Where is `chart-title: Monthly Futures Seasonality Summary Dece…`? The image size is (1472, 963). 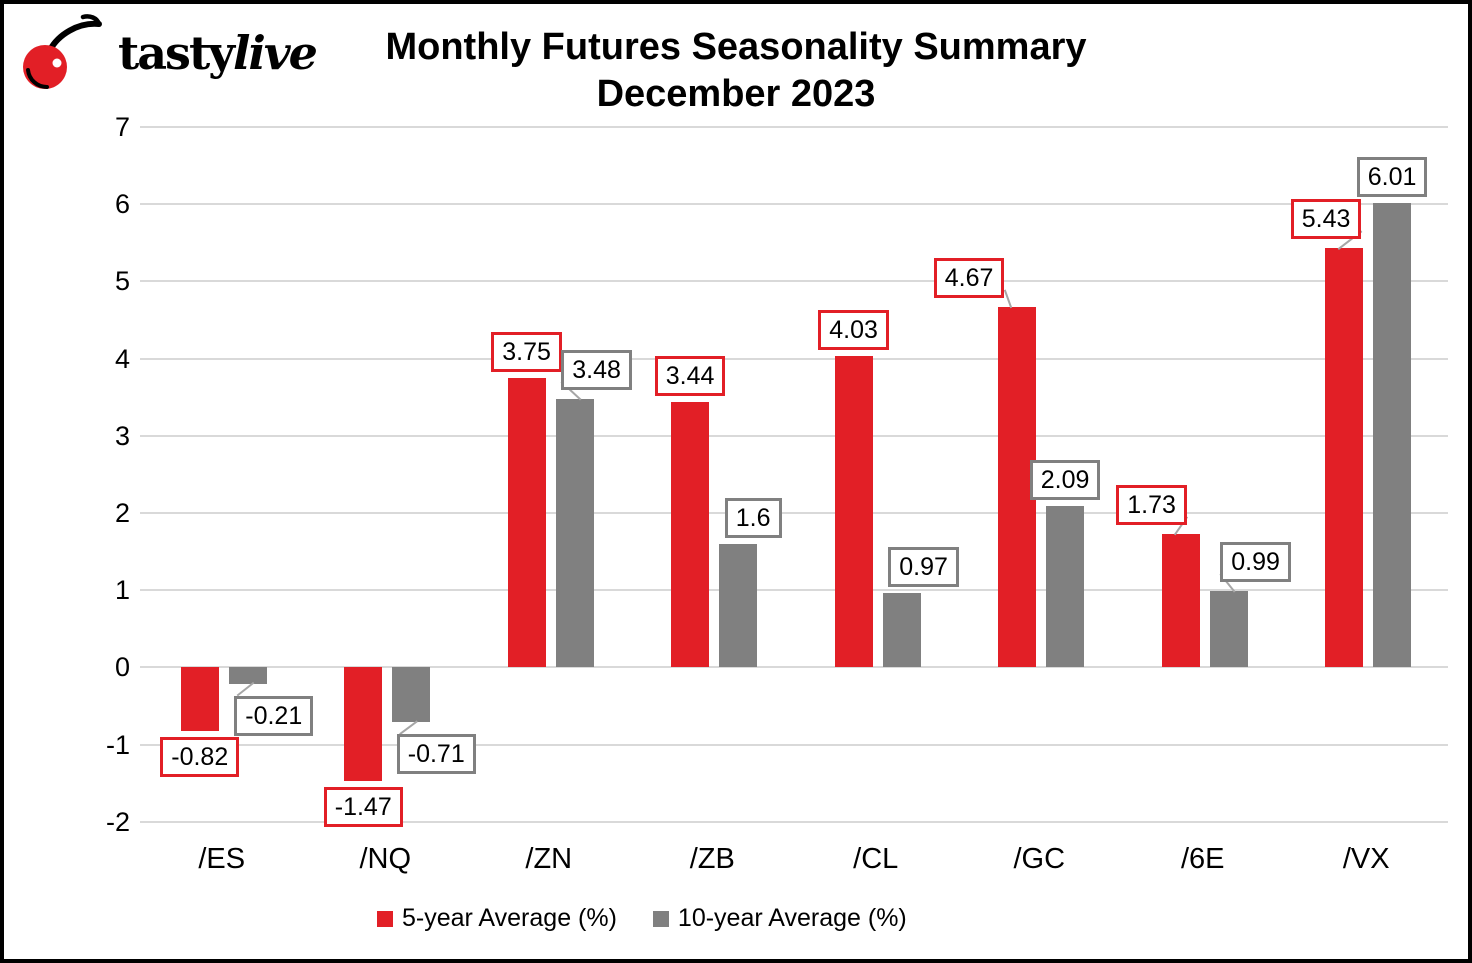 chart-title: Monthly Futures Seasonality Summary Dece… is located at coordinates (736, 71).